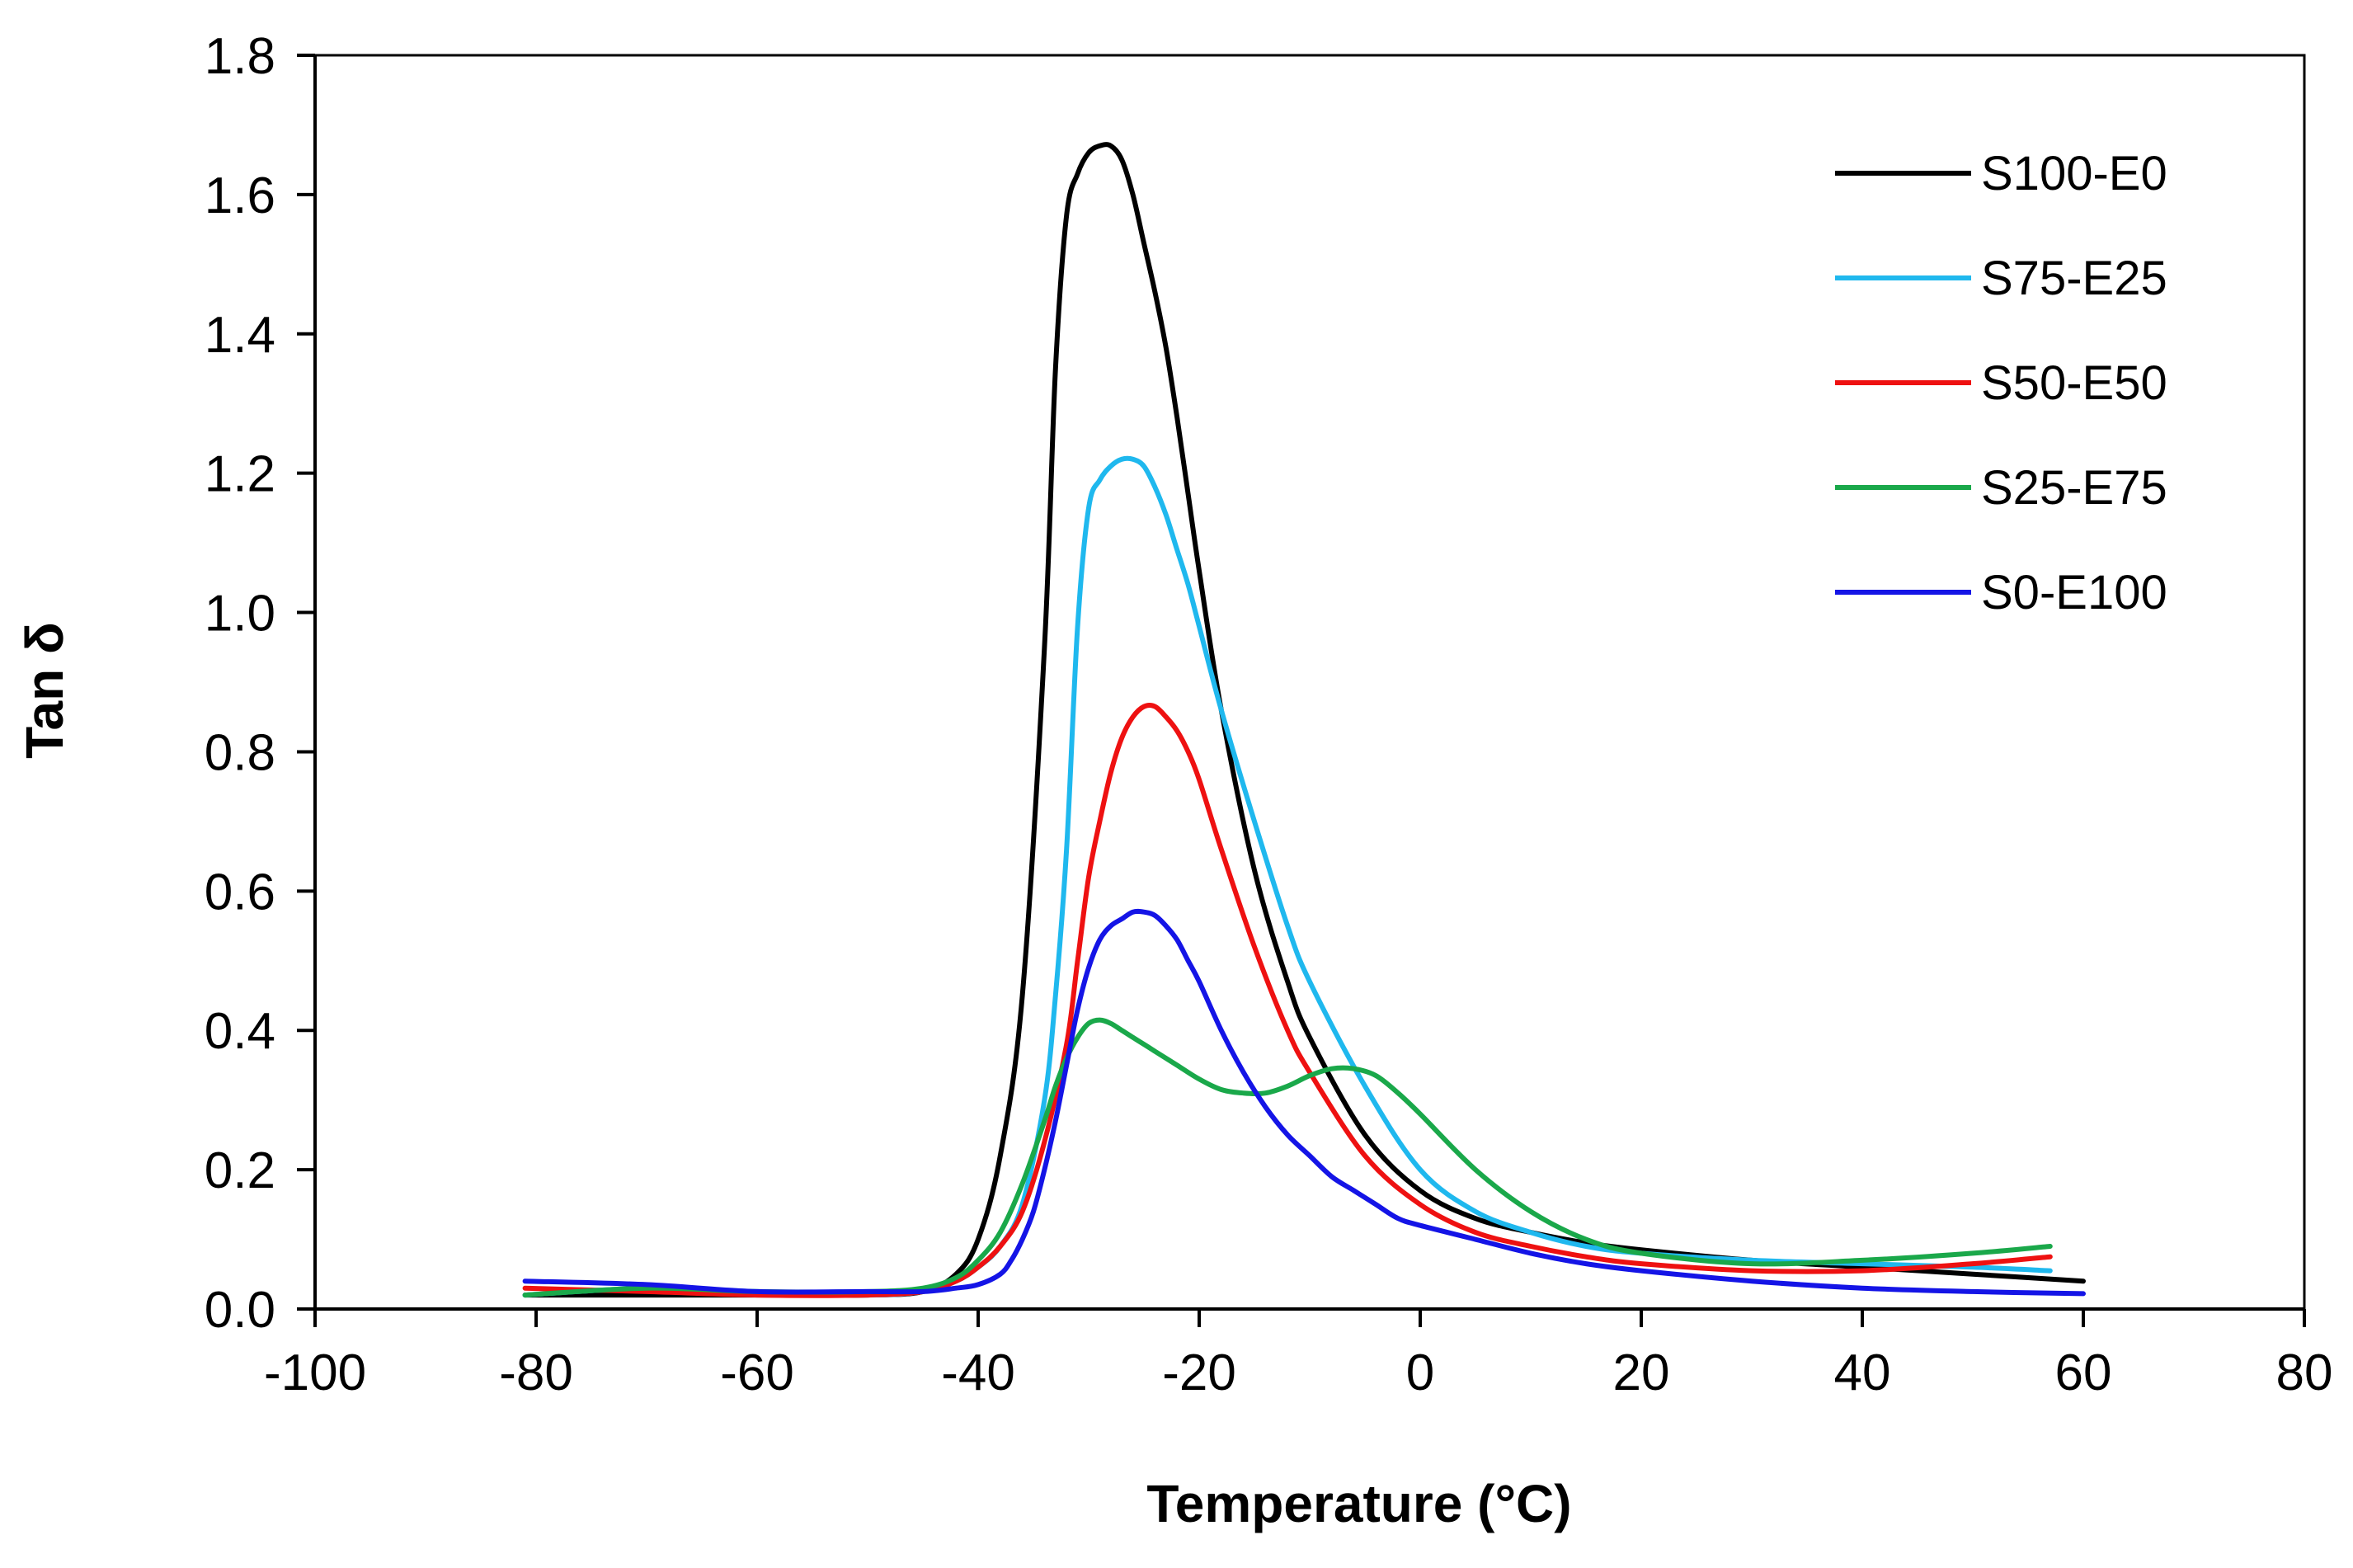  I want to click on y-tick-label: 0.6, so click(240, 892).